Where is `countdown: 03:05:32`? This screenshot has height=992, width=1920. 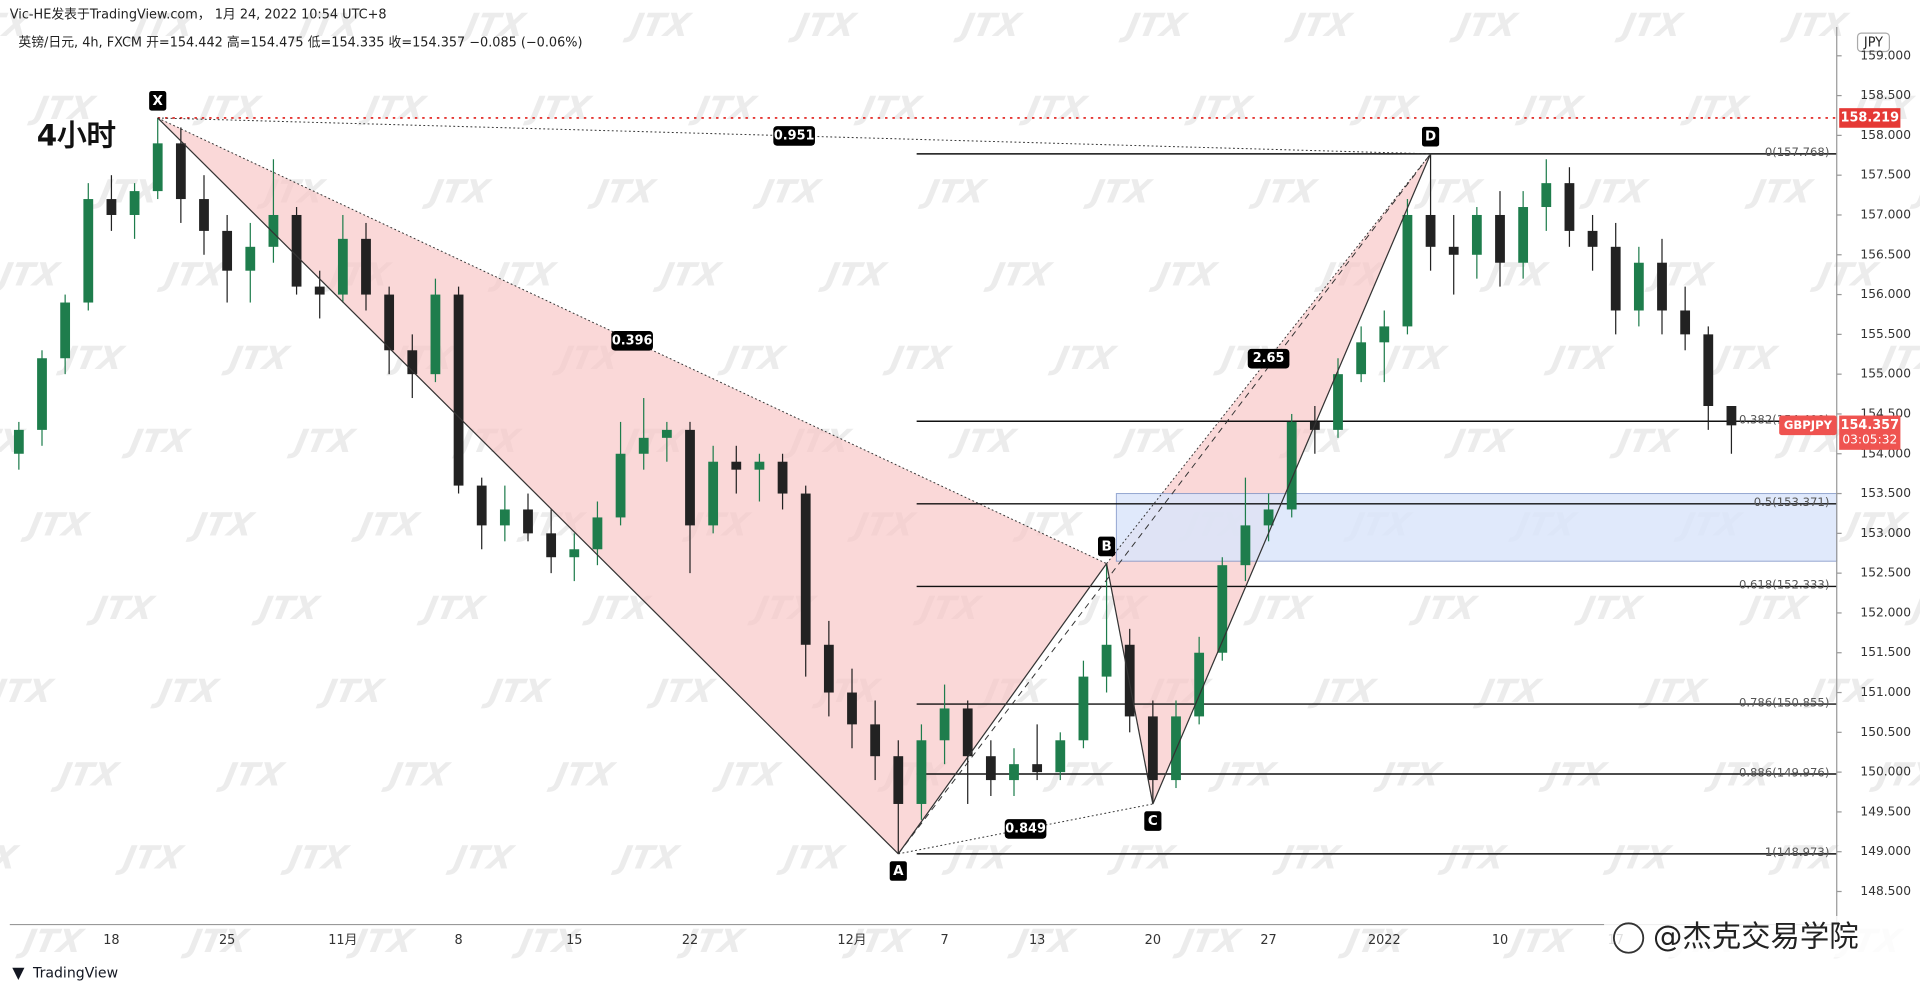
countdown: 03:05:32 is located at coordinates (1869, 440).